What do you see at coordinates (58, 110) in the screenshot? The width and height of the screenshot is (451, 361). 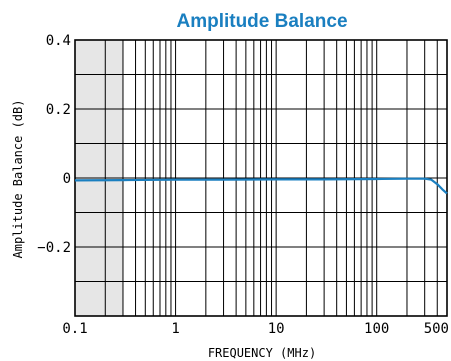 I see `y-tick-label: 0.2` at bounding box center [58, 110].